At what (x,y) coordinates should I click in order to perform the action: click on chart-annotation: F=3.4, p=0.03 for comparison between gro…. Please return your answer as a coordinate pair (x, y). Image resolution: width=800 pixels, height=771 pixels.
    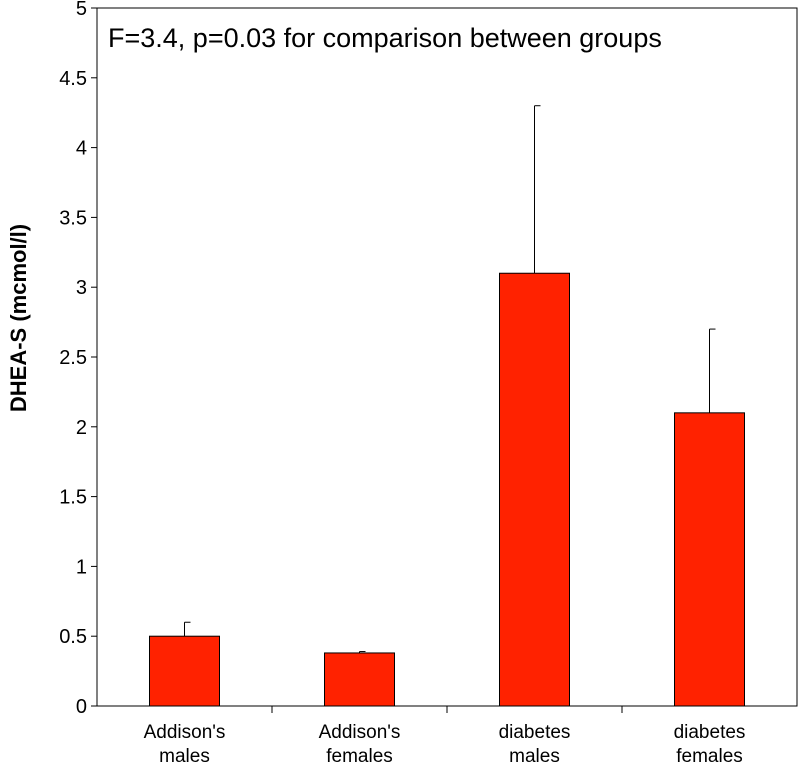
    Looking at the image, I should click on (385, 38).